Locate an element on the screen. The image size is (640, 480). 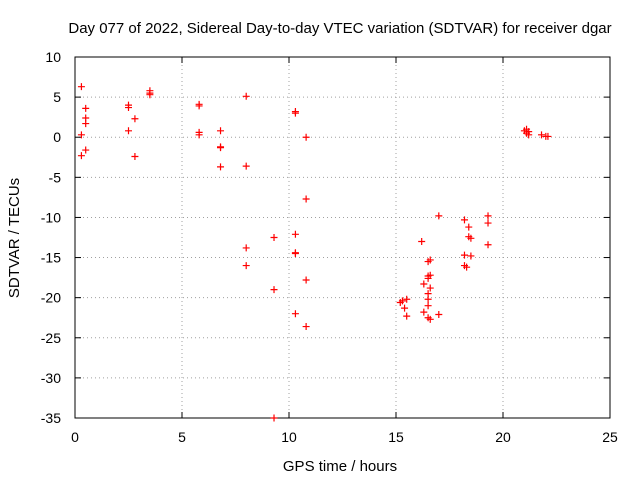
x-tick-label: 10 is located at coordinates (289, 437).